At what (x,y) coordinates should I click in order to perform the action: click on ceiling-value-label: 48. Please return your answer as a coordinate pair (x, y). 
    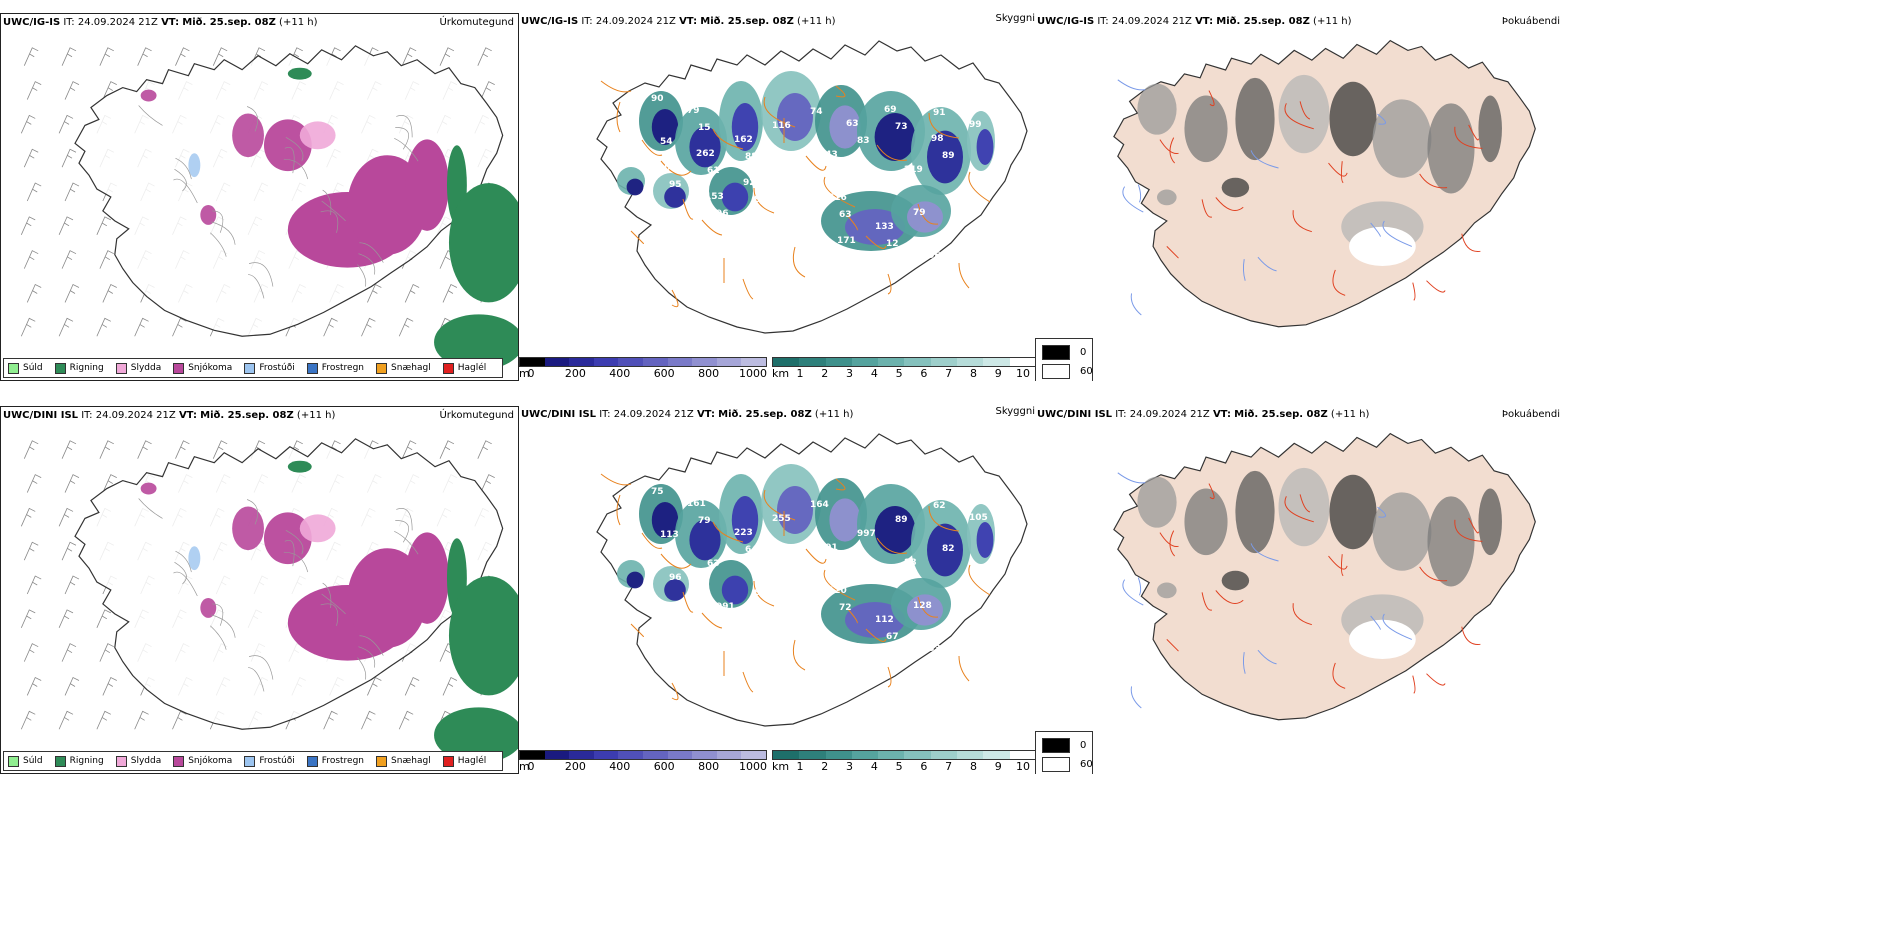
    Looking at the image, I should click on (731, 650).